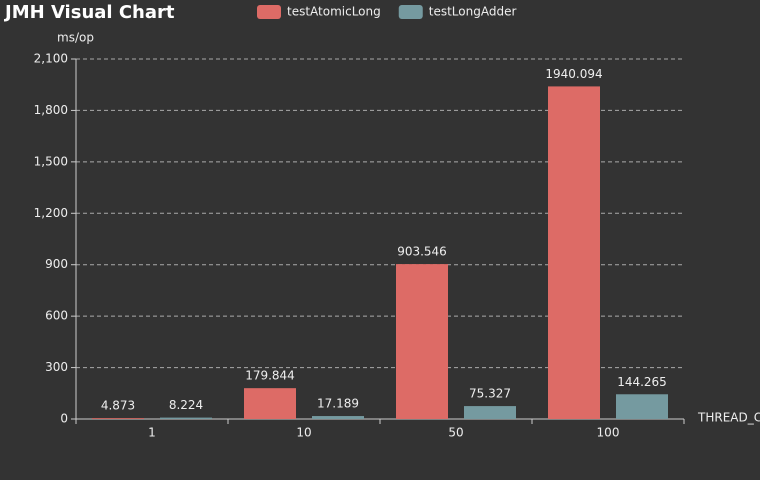 This screenshot has width=760, height=480. I want to click on y-tick-label: 0, so click(64, 419).